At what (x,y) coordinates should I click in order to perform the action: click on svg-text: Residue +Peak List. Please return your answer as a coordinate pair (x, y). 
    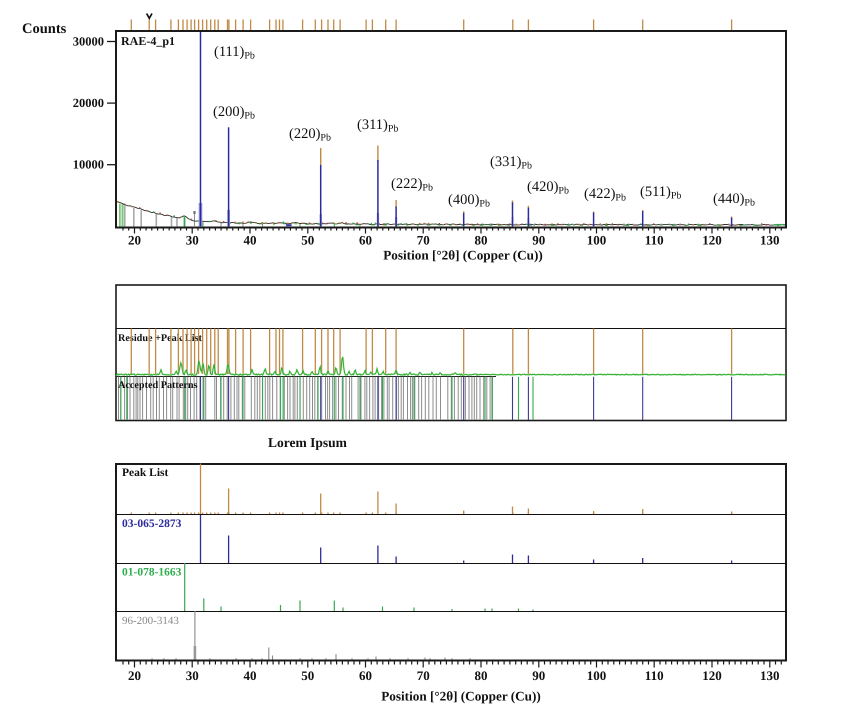
    Looking at the image, I should click on (160, 338).